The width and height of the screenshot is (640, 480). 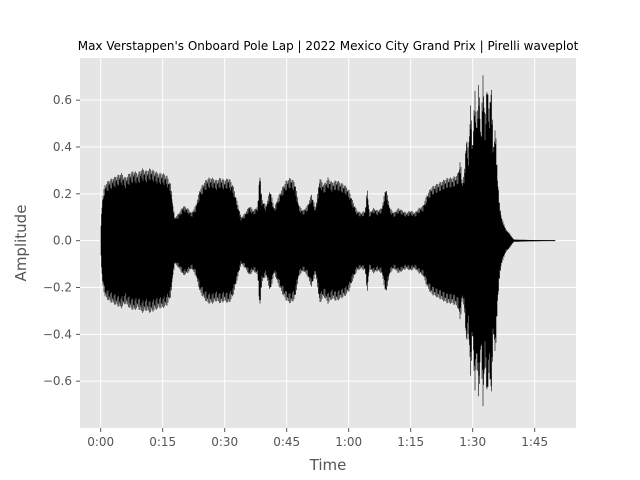 I want to click on x-tick-label: 0:15, so click(x=162, y=442).